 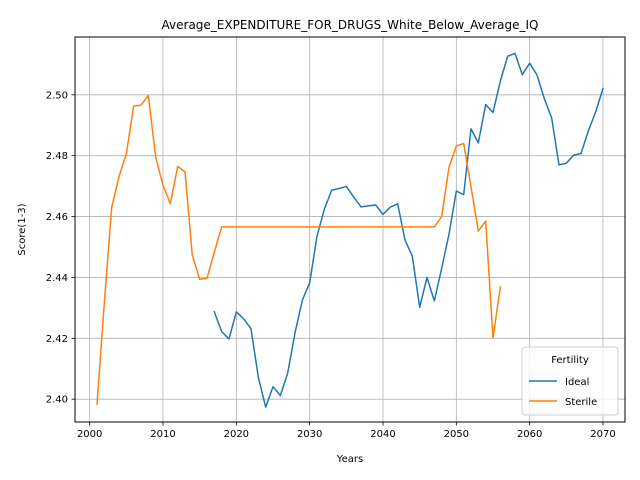 I want to click on x-tick-label: 2060, so click(x=529, y=434).